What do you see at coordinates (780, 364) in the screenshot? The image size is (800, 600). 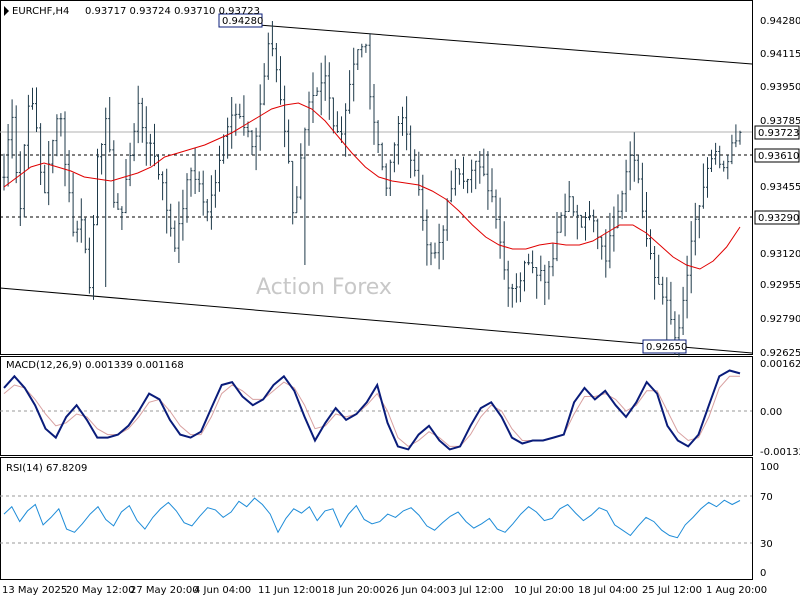 I see `macd-tick: 0.001625` at bounding box center [780, 364].